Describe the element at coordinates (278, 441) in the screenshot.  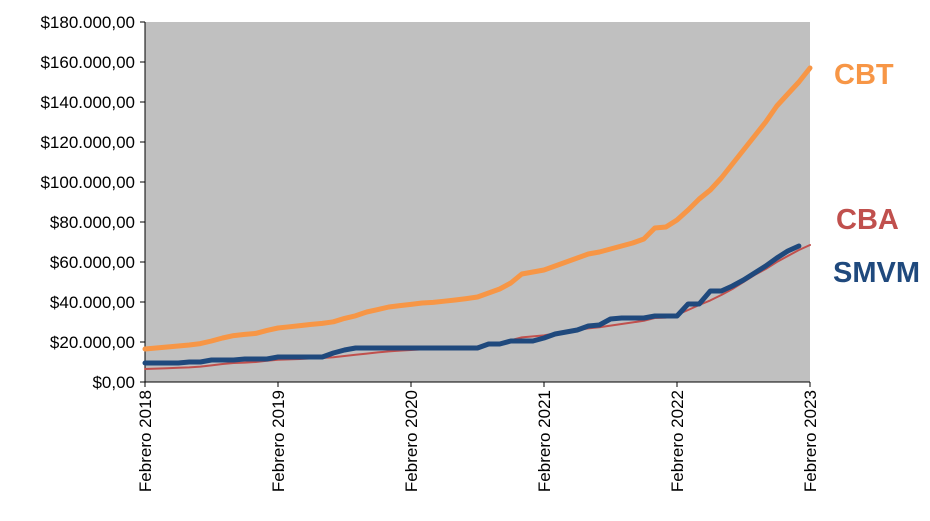
I see `x-tick-label: Febrero 2019` at that location.